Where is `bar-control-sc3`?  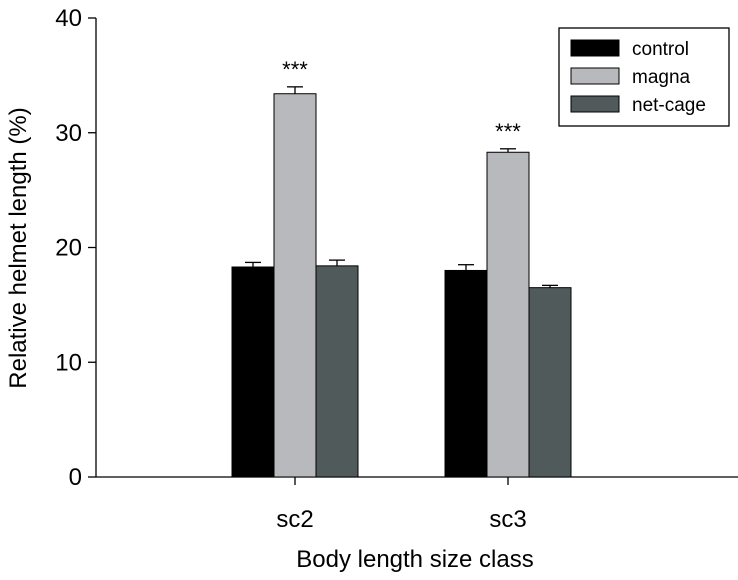 bar-control-sc3 is located at coordinates (466, 373).